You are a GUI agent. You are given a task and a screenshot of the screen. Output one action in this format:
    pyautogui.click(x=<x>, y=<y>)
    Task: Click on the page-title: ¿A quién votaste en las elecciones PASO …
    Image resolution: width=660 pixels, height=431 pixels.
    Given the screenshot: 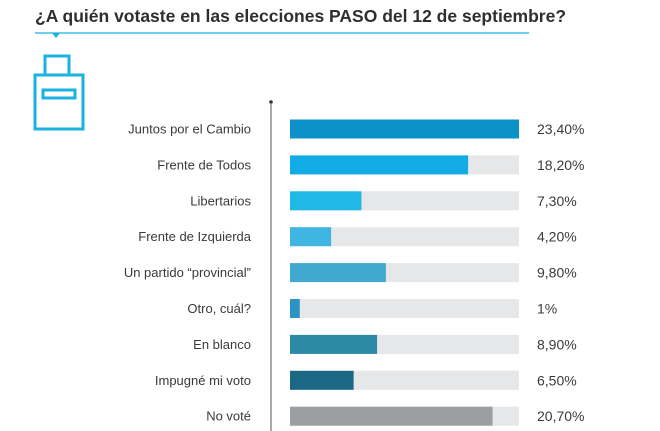 What is the action you would take?
    pyautogui.click(x=301, y=16)
    